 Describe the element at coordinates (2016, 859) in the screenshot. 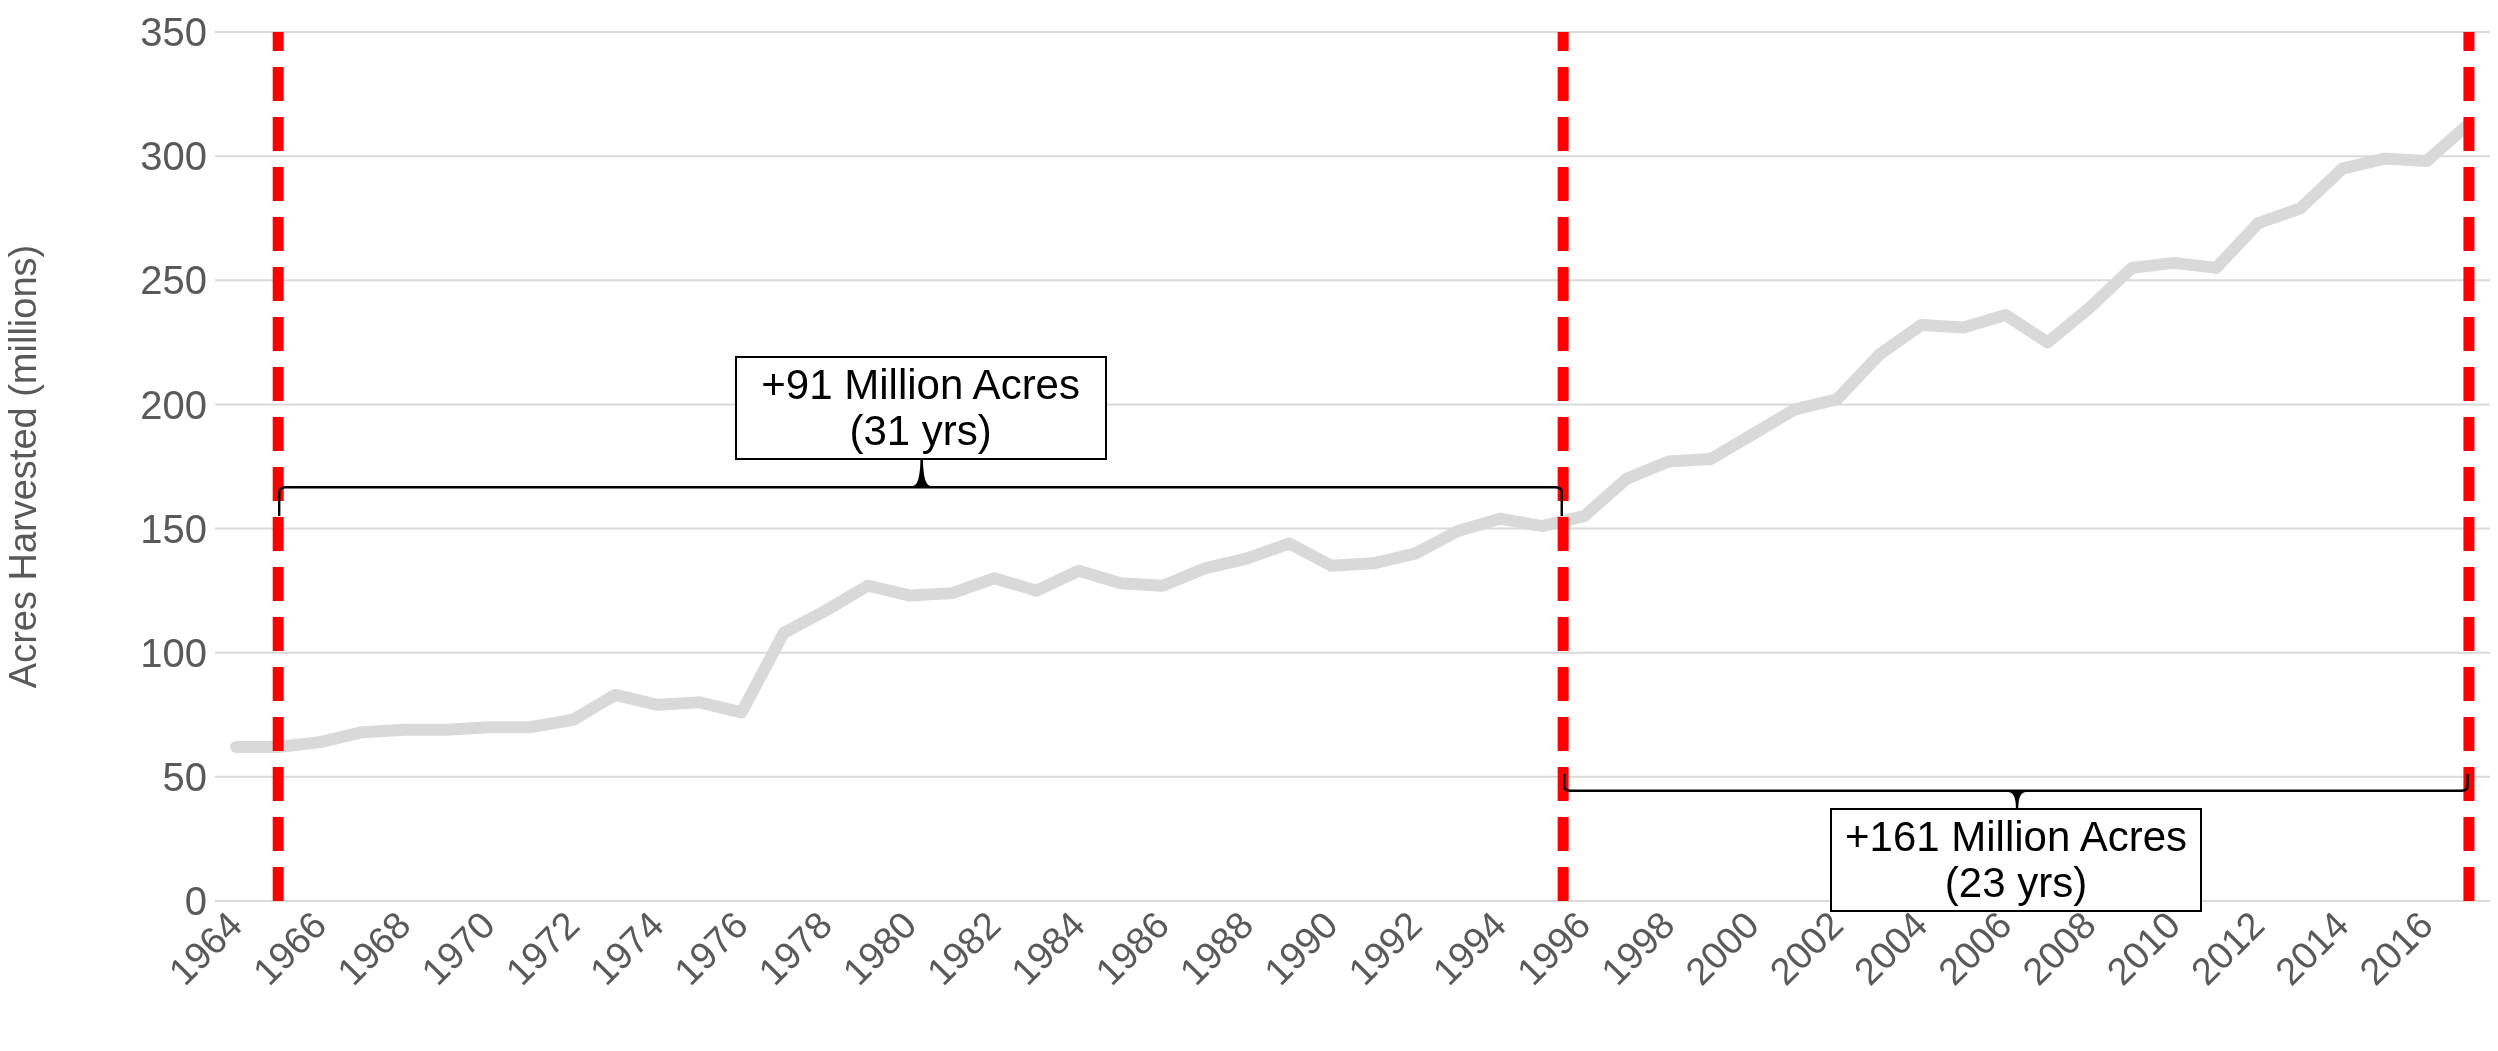

I see `annotation: +161 Million Acres (23 yrs)` at that location.